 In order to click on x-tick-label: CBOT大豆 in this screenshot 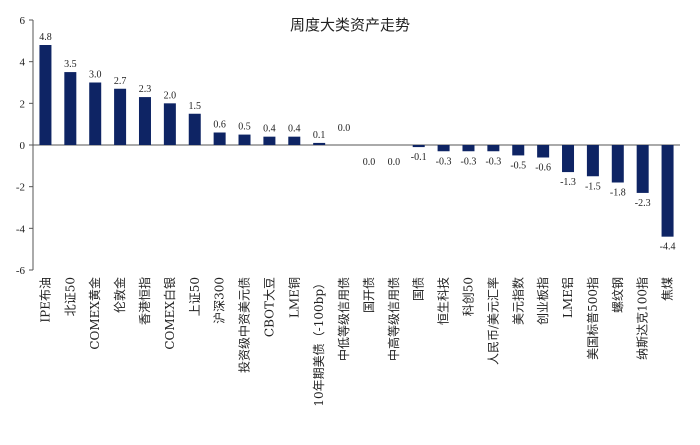, I will do `click(269, 307)`.